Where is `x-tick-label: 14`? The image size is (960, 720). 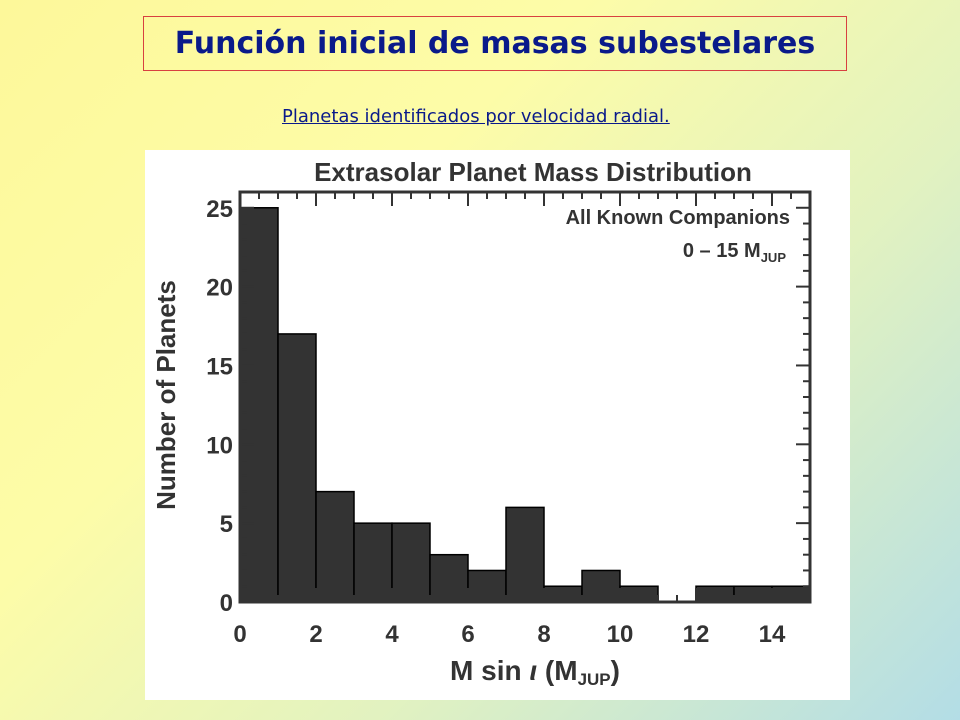
x-tick-label: 14 is located at coordinates (772, 634).